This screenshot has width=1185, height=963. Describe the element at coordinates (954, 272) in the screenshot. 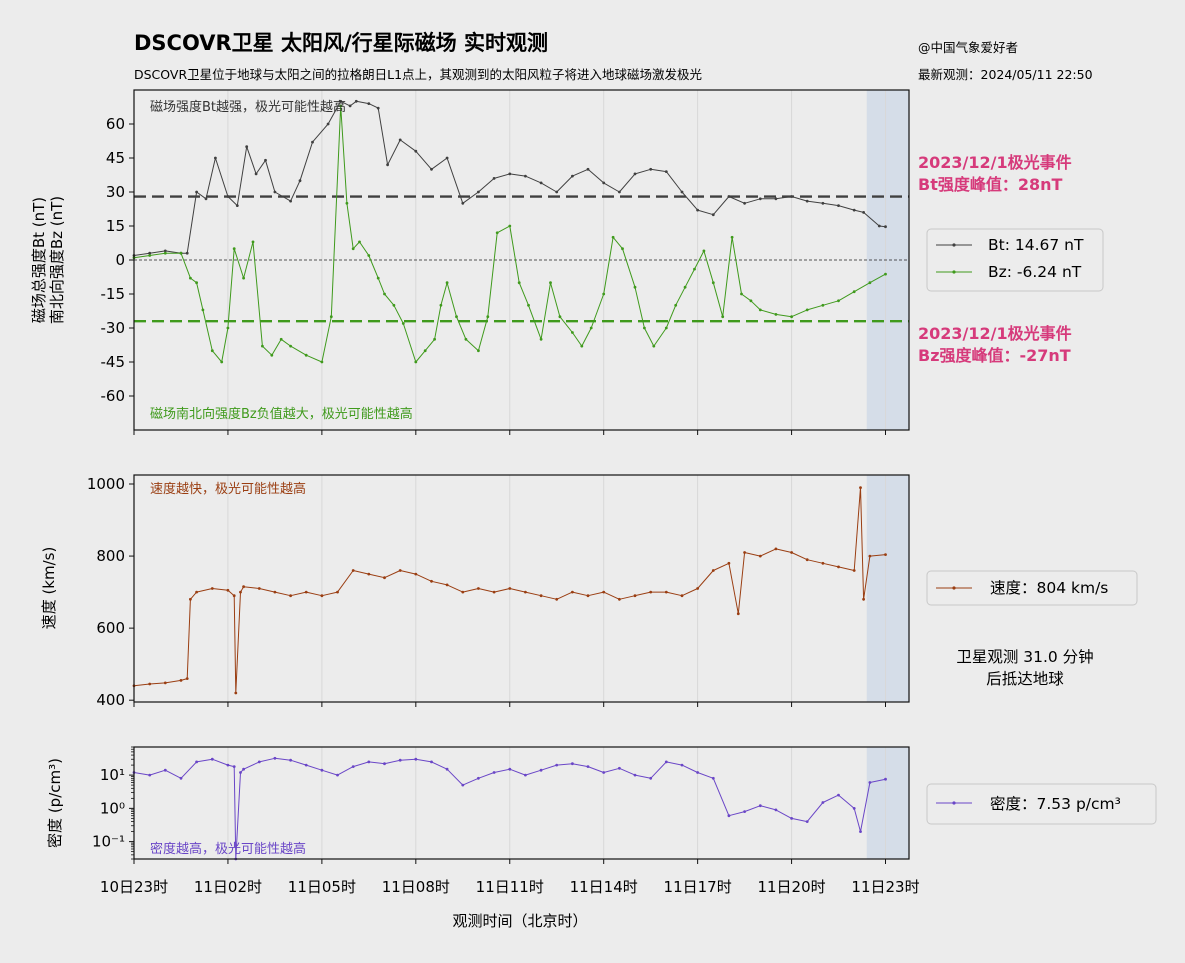

I see `legend-bz-marker` at that location.